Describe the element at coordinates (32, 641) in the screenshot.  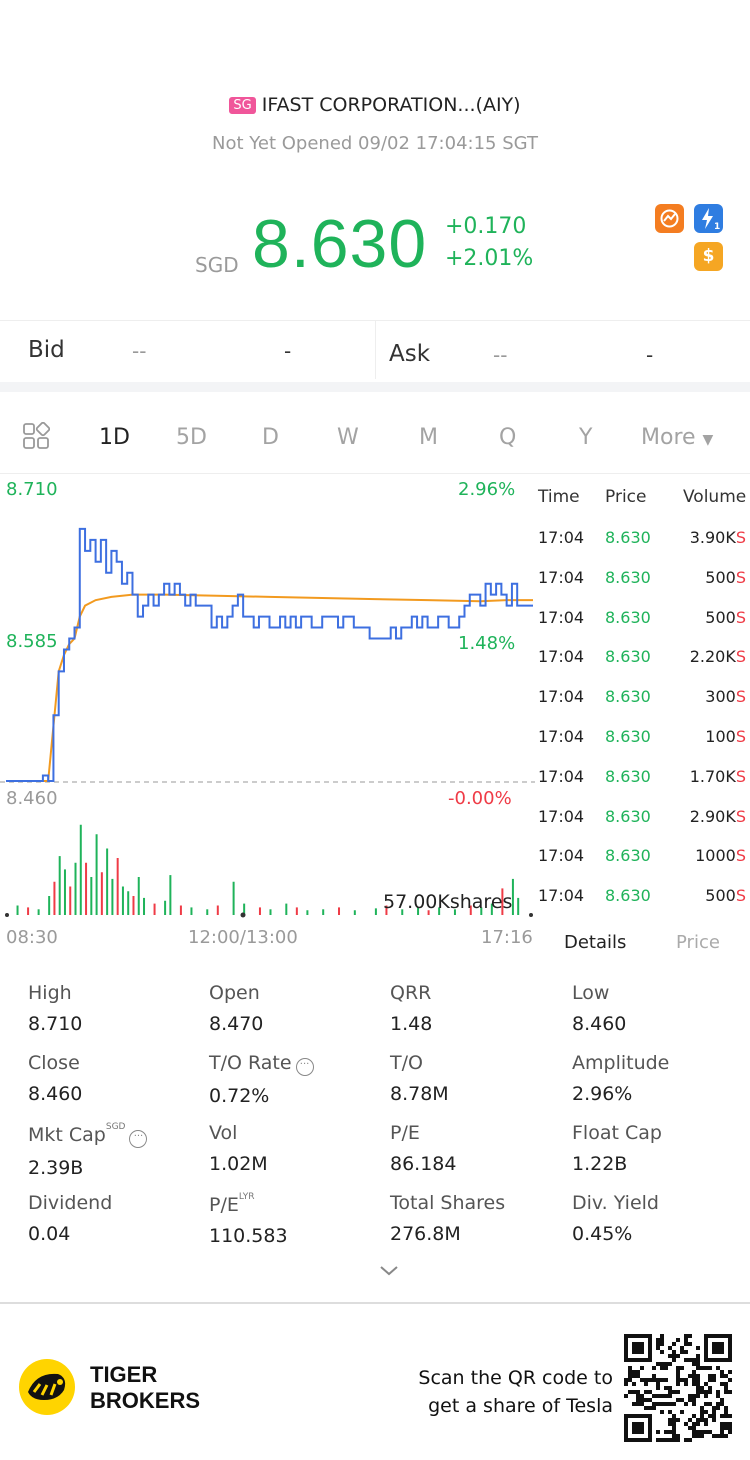
I see `y-label-mid: 8.585` at that location.